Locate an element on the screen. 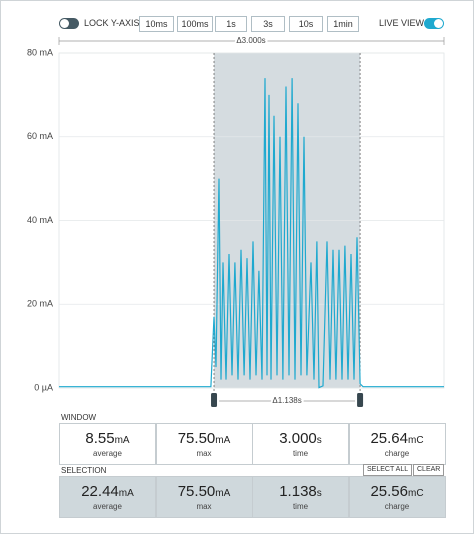 The width and height of the screenshot is (474, 534). stat-box: 22.44mA average is located at coordinates (107, 497).